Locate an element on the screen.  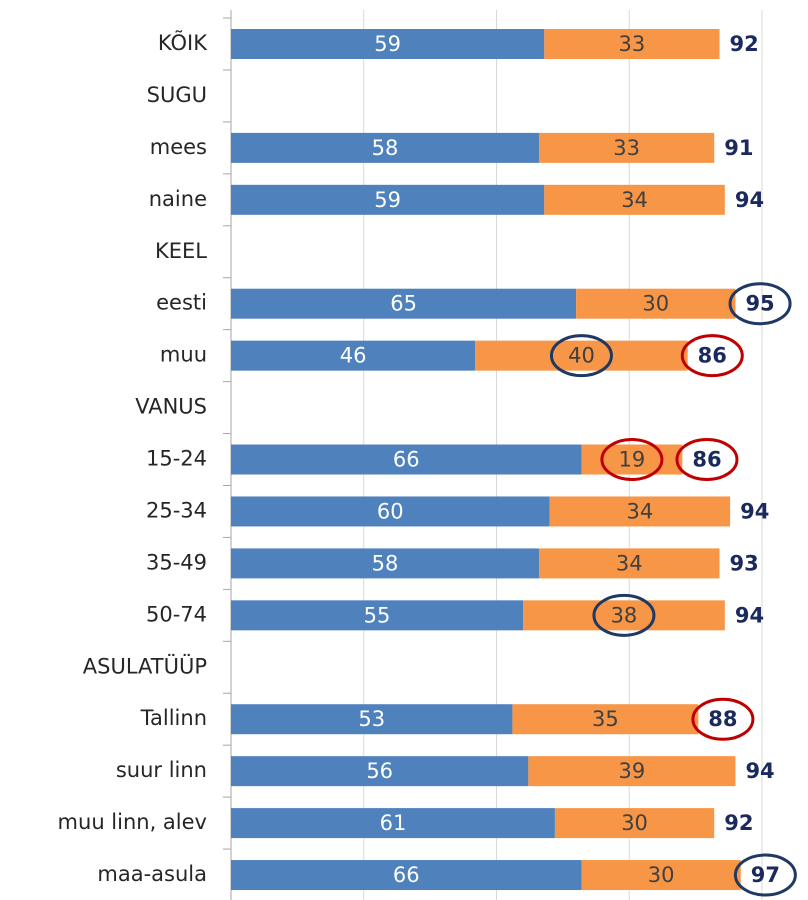
value-label: 46 is located at coordinates (353, 356).